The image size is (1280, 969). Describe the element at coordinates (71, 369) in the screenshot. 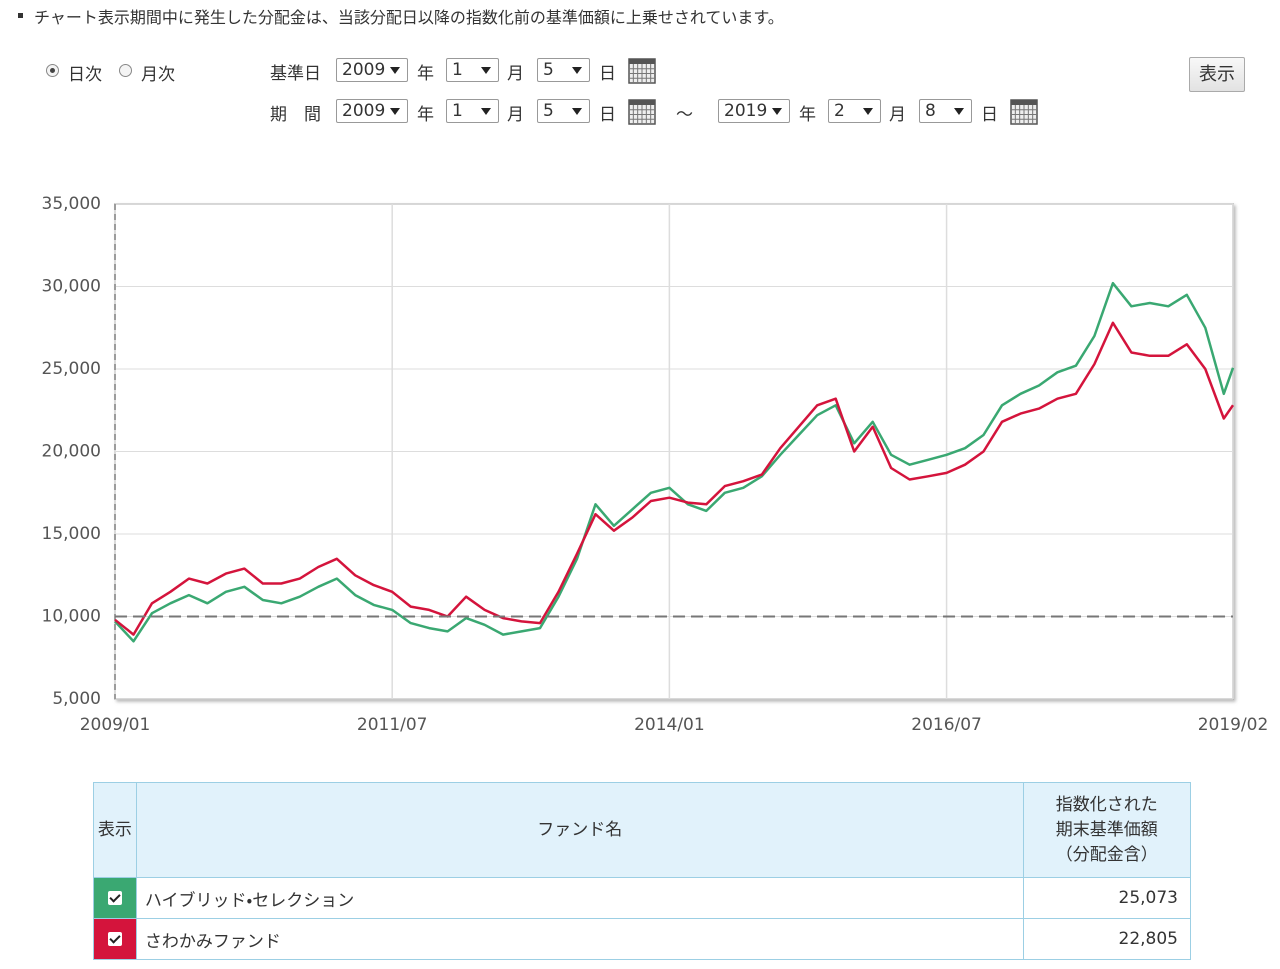

I see `y-tick-label: 25,000` at that location.